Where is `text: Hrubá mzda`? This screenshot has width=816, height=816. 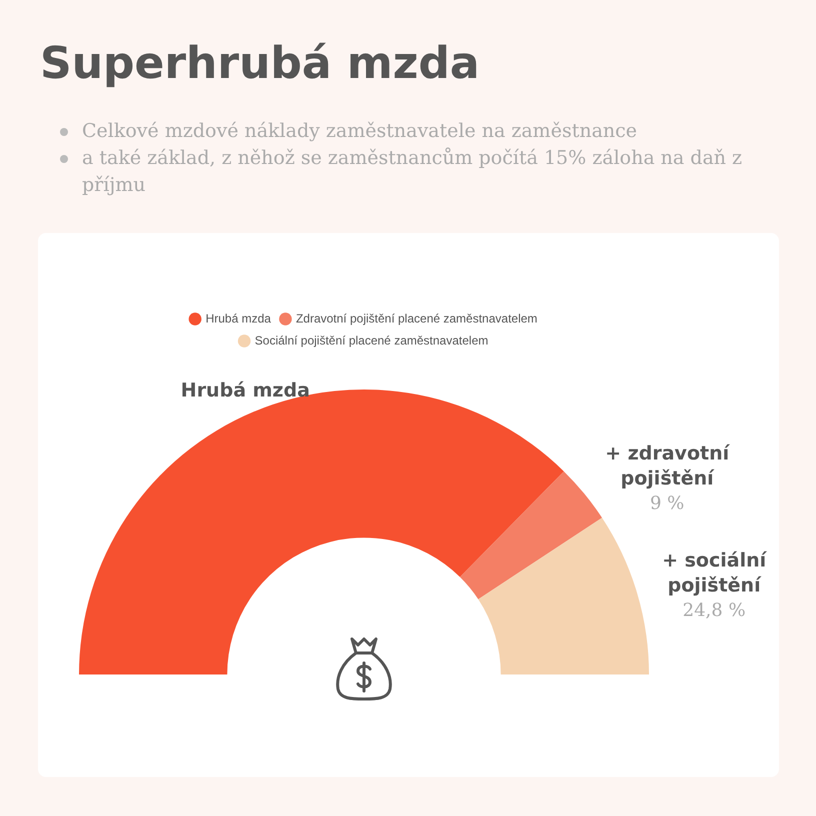 text: Hrubá mzda is located at coordinates (245, 390).